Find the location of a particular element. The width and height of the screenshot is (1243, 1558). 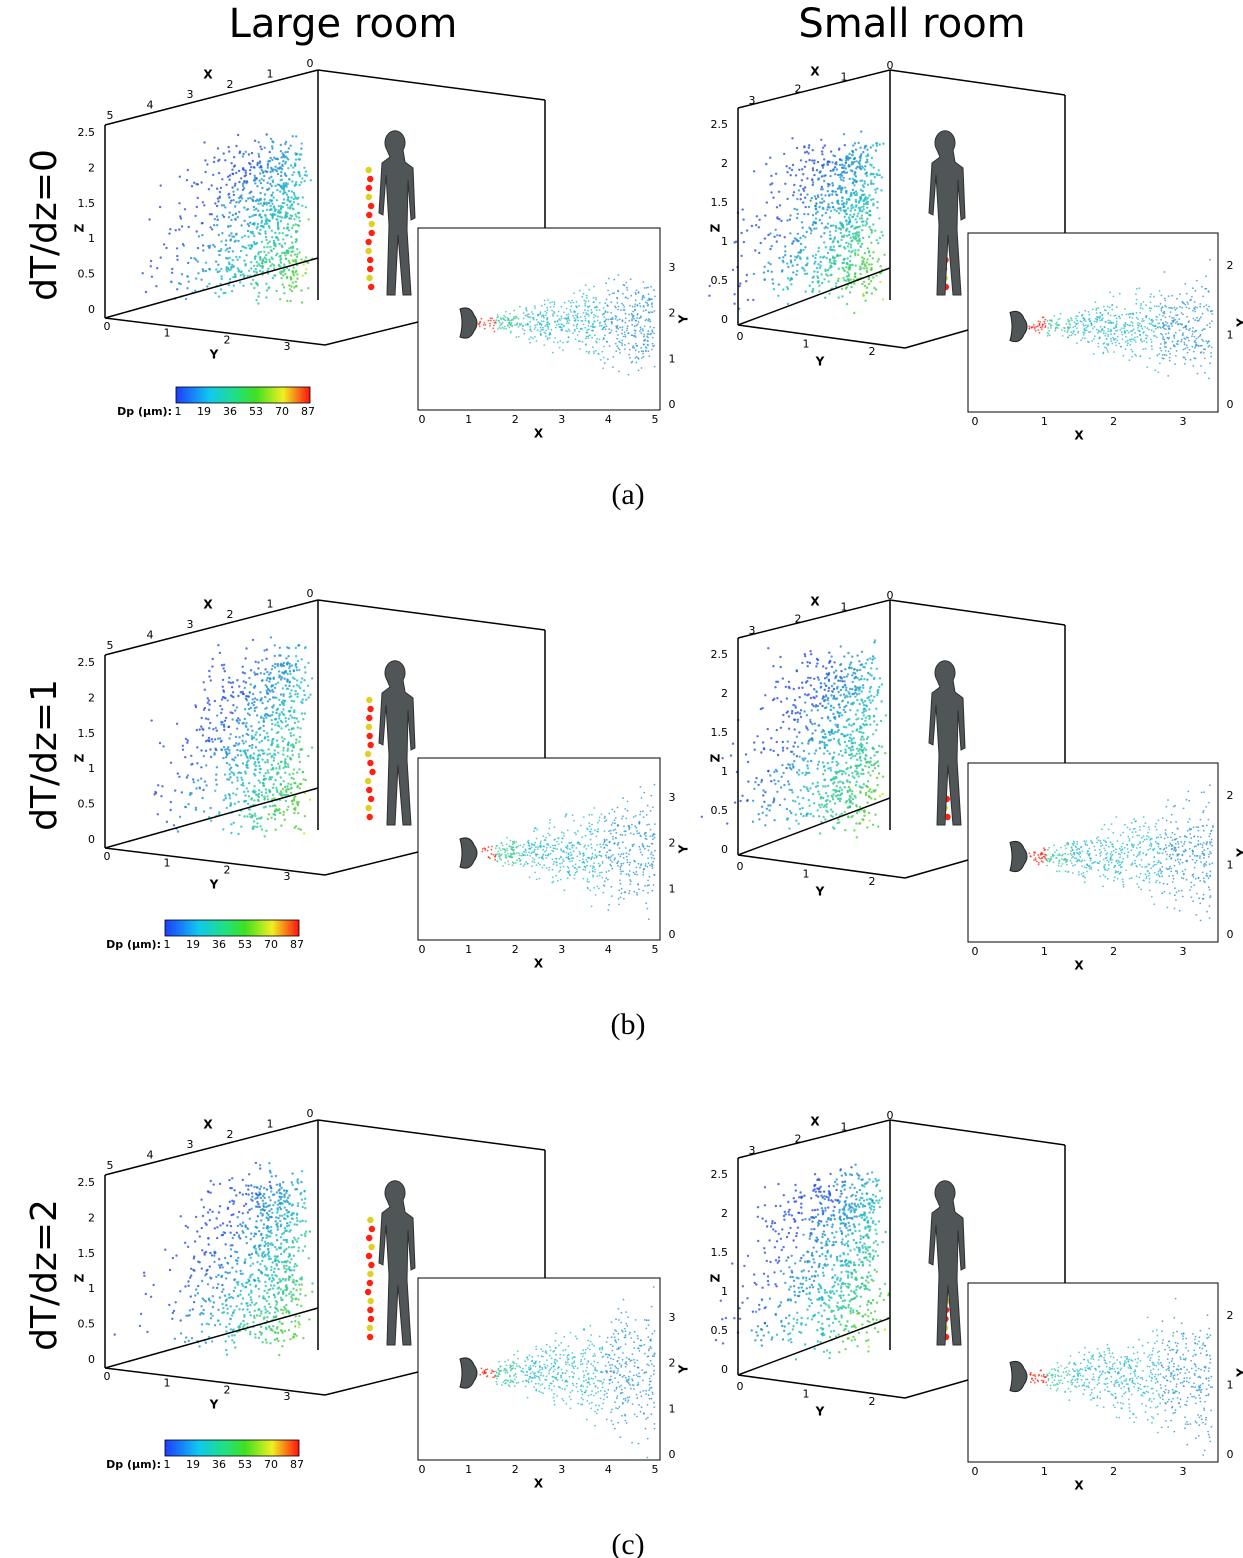

box-edge is located at coordinates (211, 288).